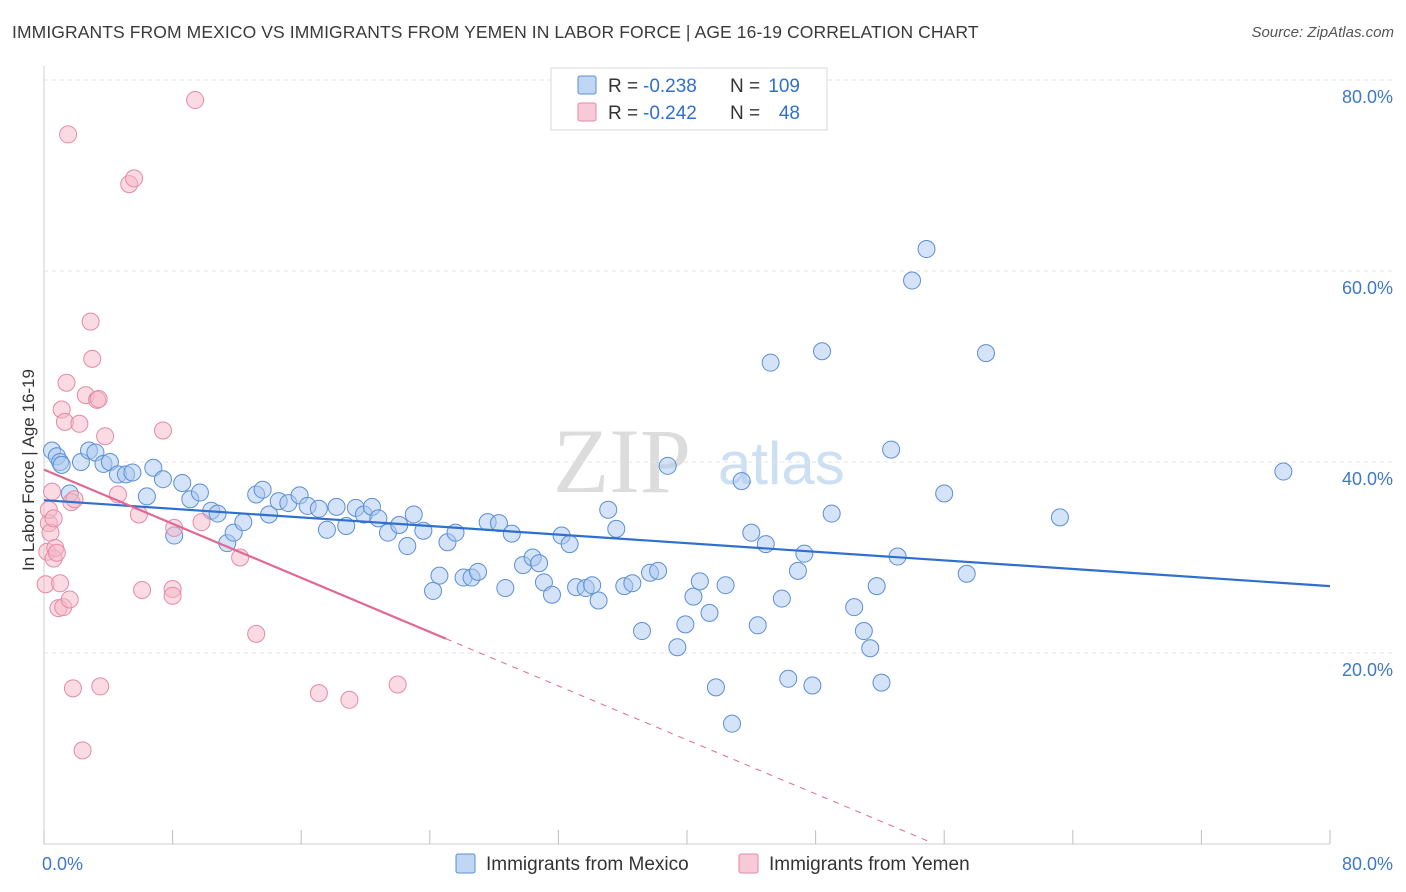 The image size is (1406, 892). I want to click on yemen-trend-line, so click(245, 554).